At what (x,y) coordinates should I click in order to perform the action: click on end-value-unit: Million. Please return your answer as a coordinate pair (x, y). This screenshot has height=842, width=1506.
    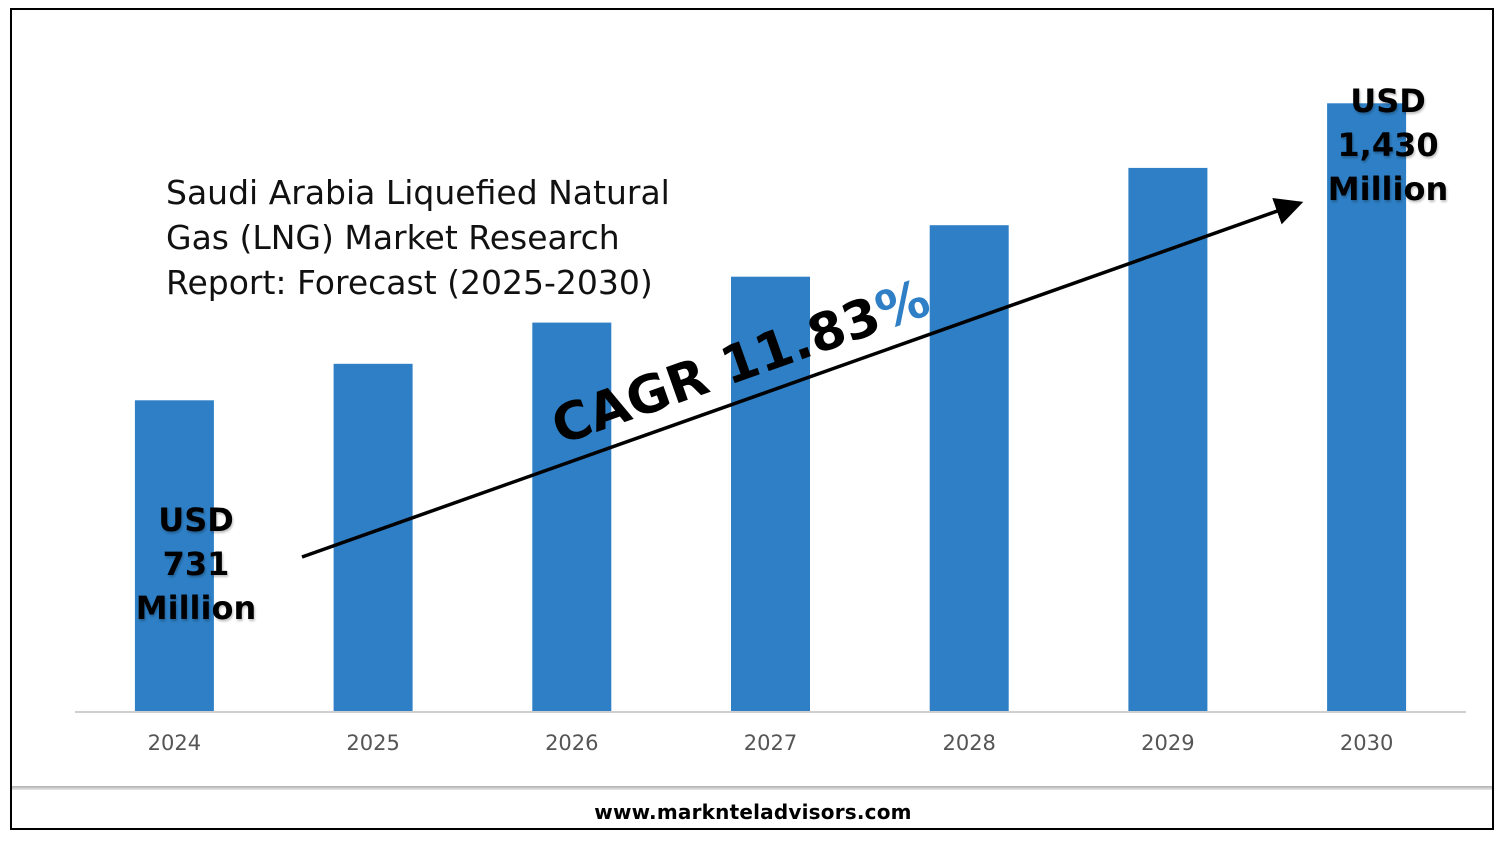
    Looking at the image, I should click on (1388, 189).